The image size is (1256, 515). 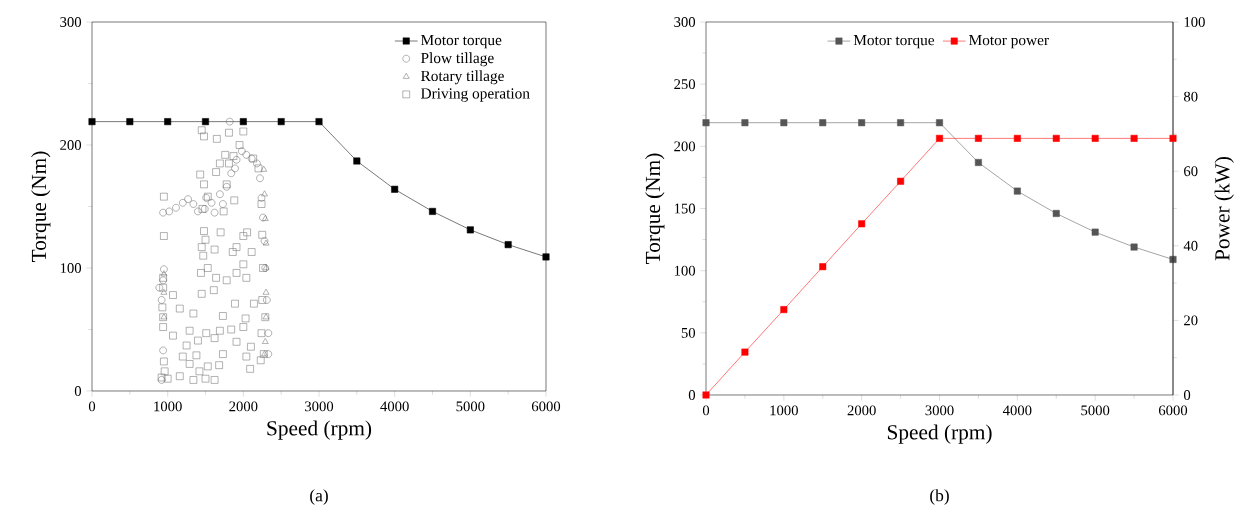 I want to click on x-tick-label: 2000, so click(x=861, y=410).